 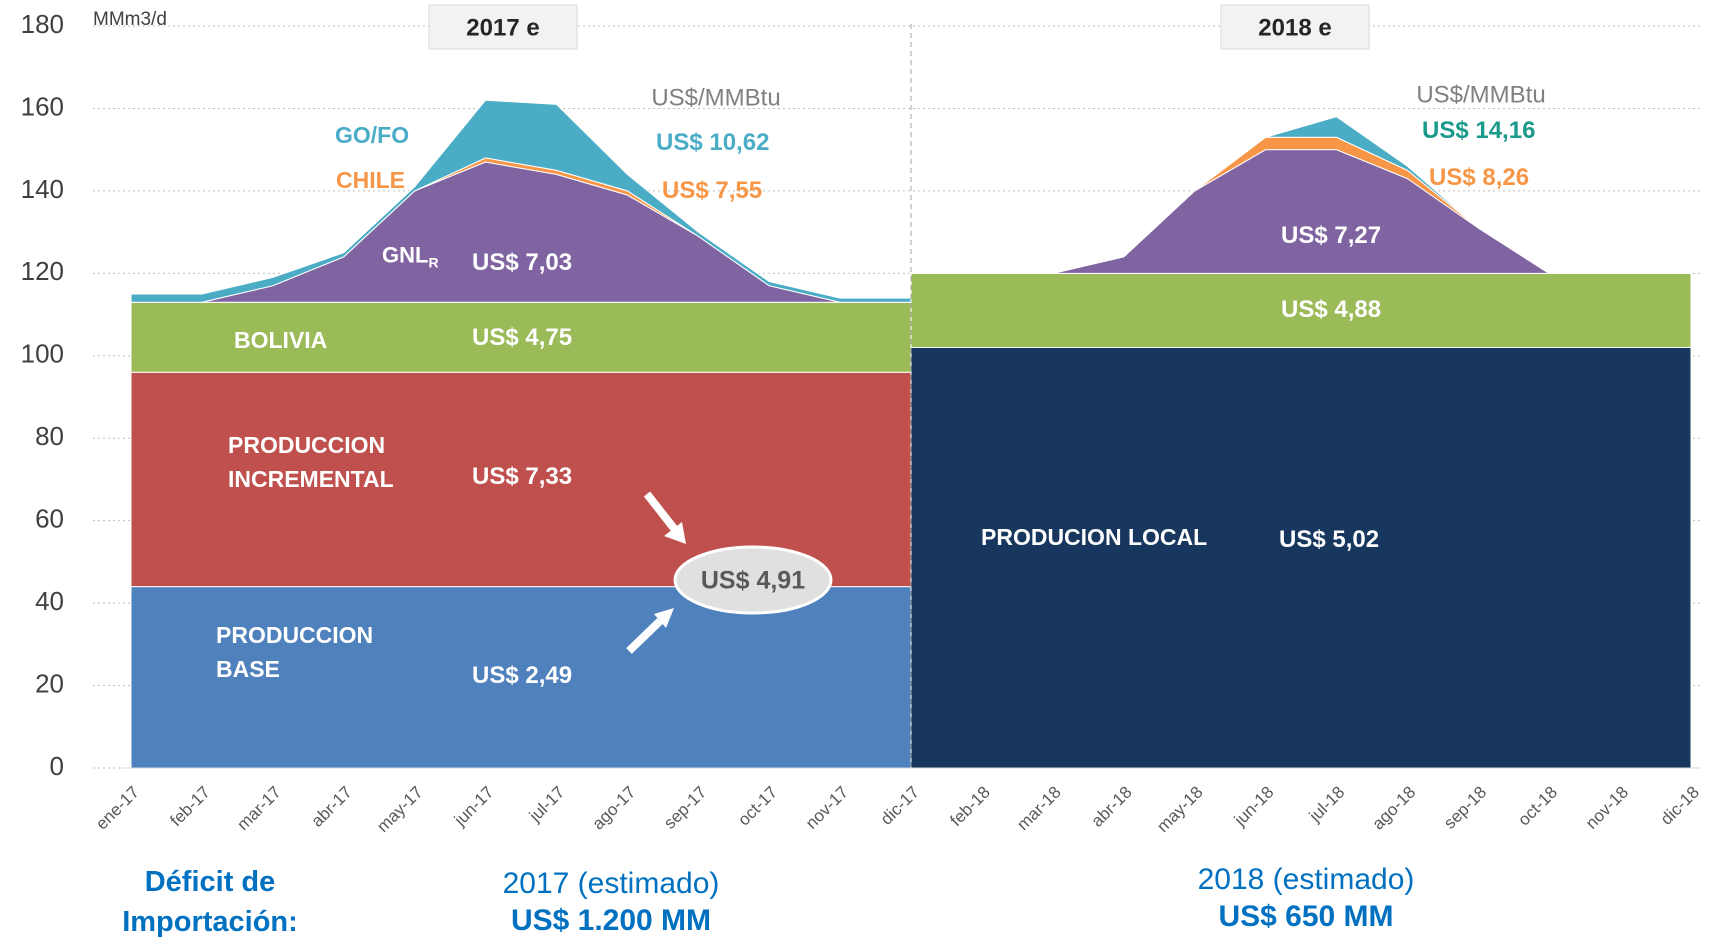 I want to click on y-tick-label: 60, so click(x=49, y=519).